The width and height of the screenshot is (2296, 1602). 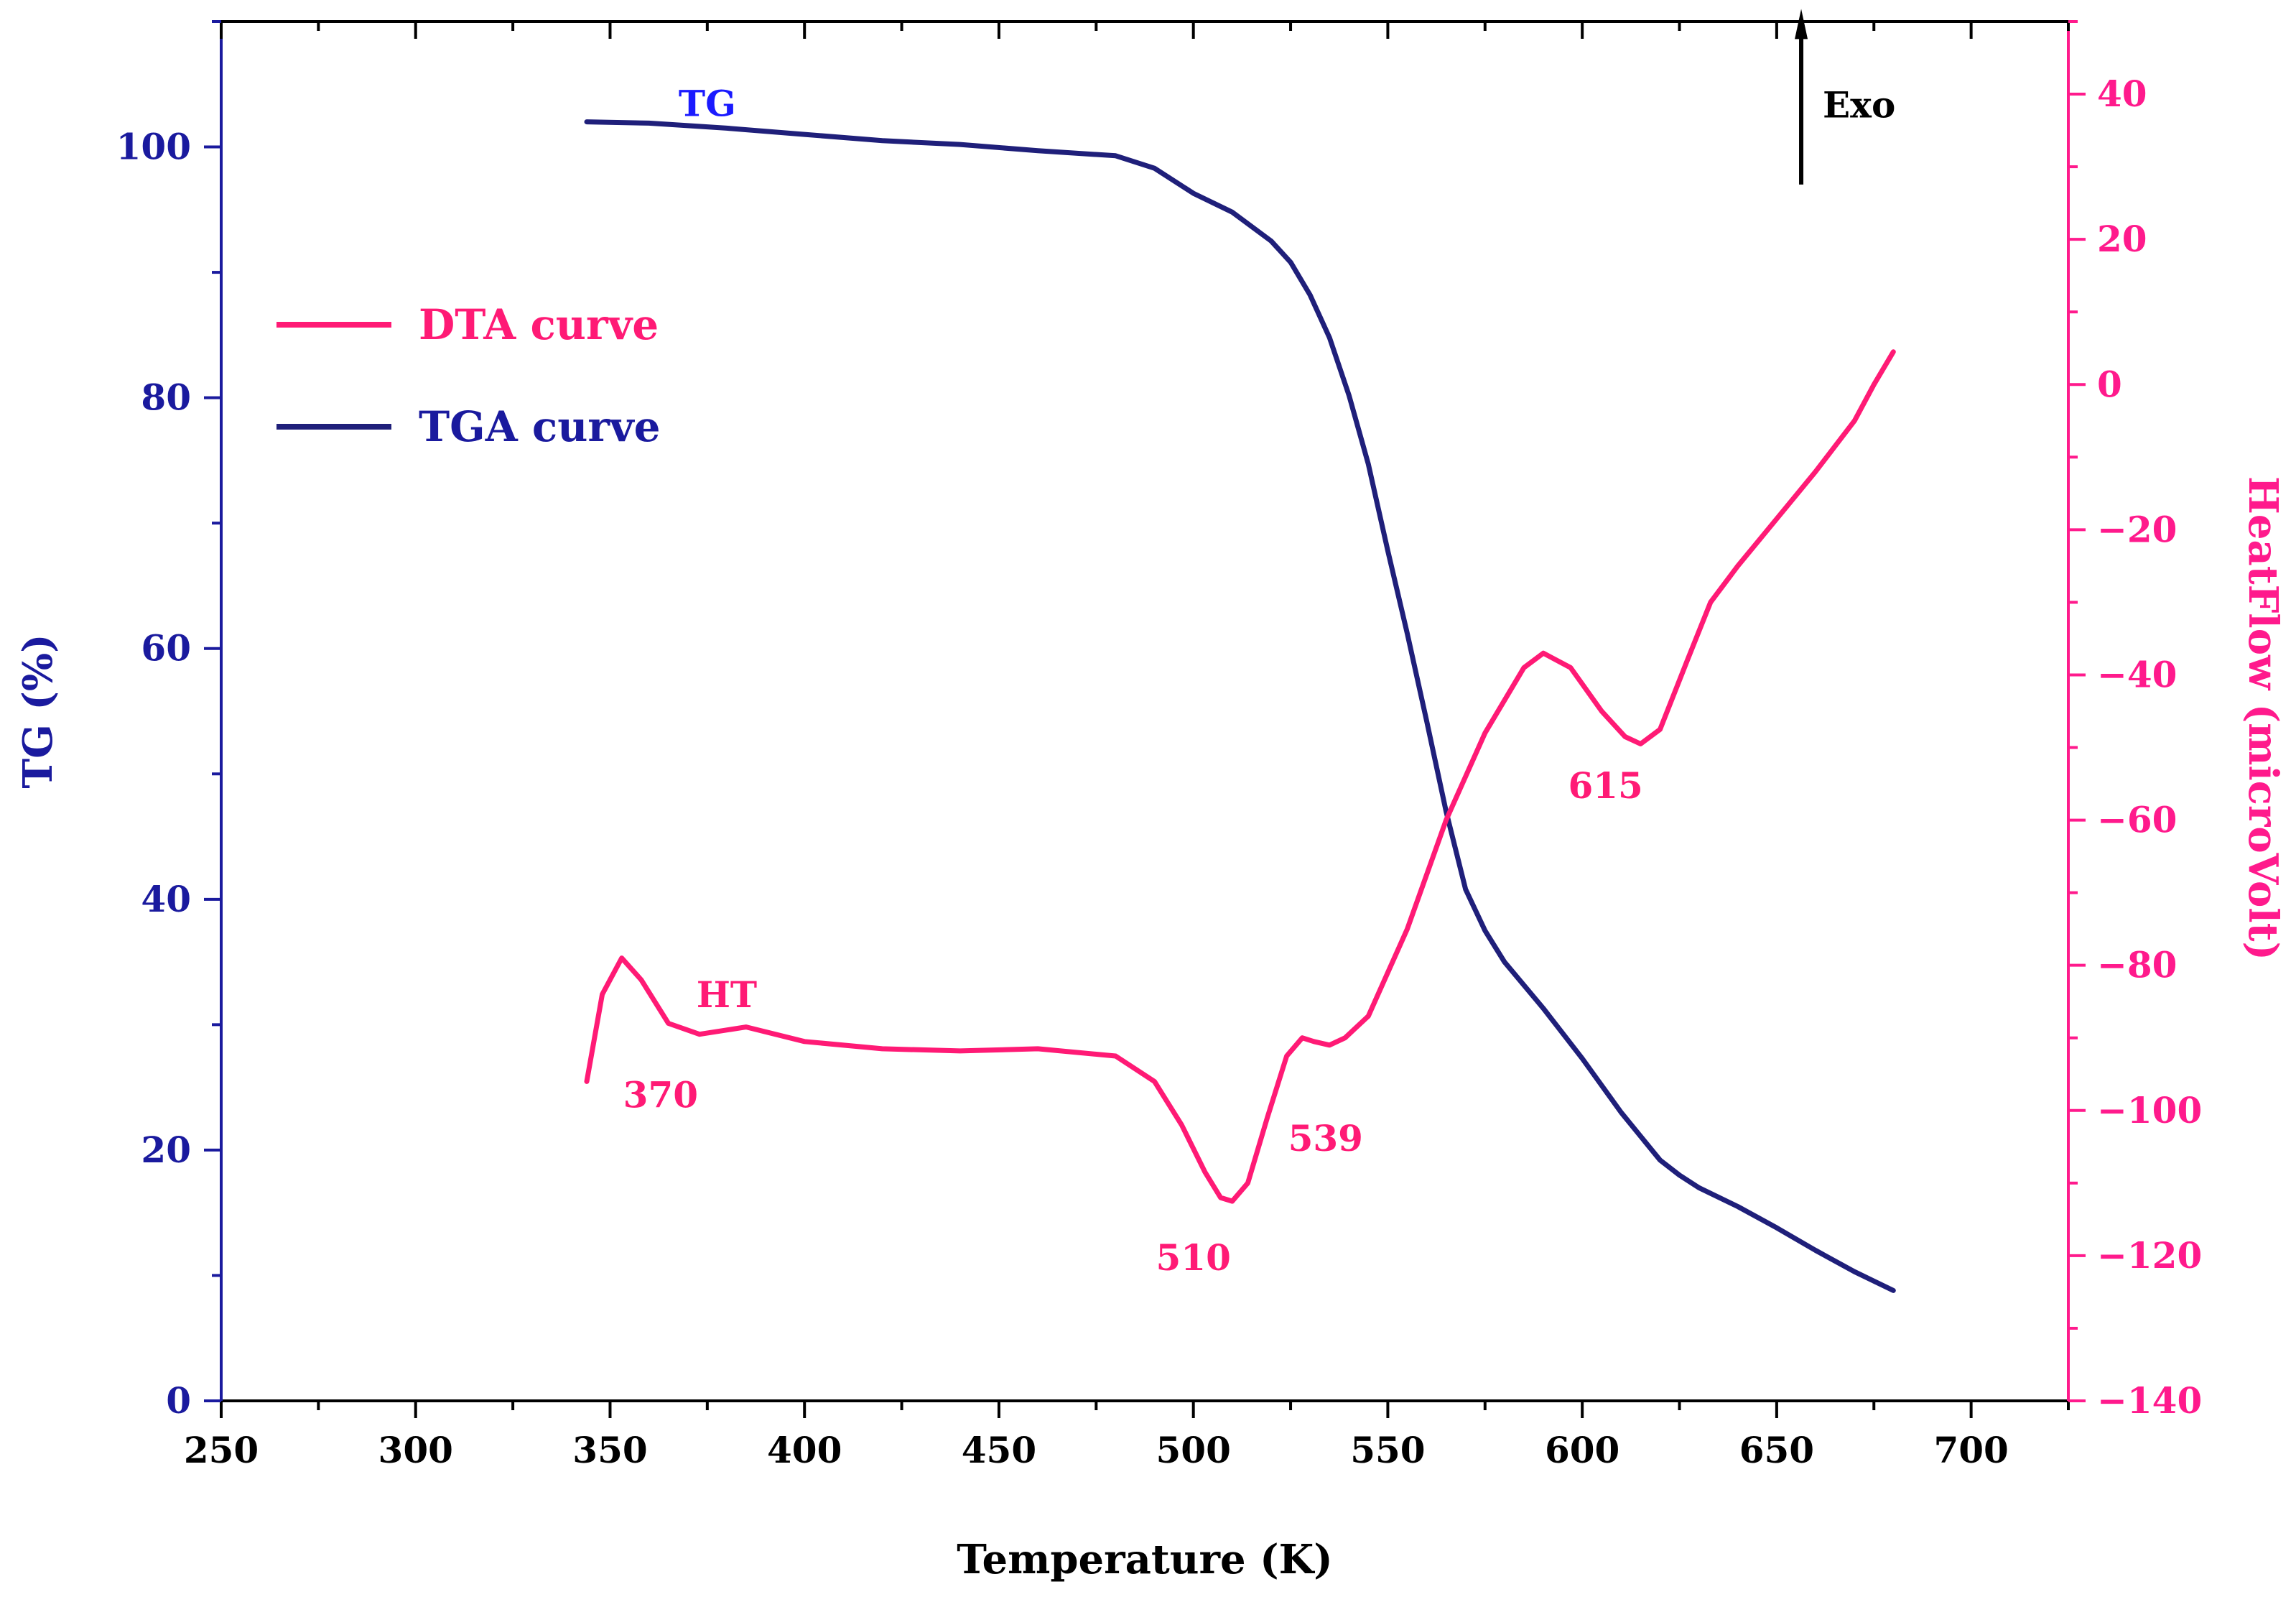 What do you see at coordinates (1326, 1138) in the screenshot?
I see `annotation-539: 539` at bounding box center [1326, 1138].